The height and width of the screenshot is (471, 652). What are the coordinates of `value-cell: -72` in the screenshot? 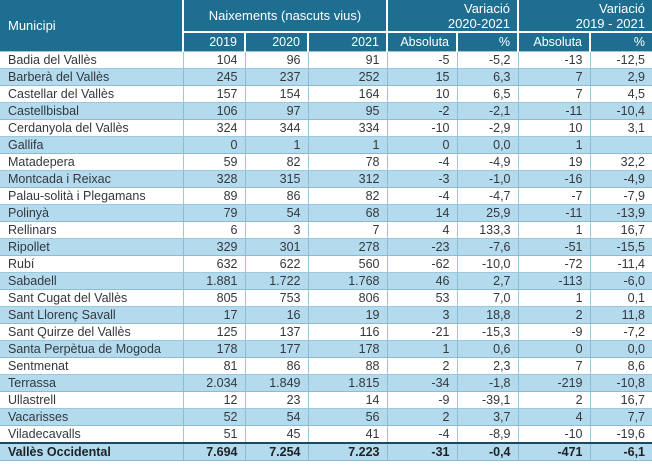 It's located at (554, 264).